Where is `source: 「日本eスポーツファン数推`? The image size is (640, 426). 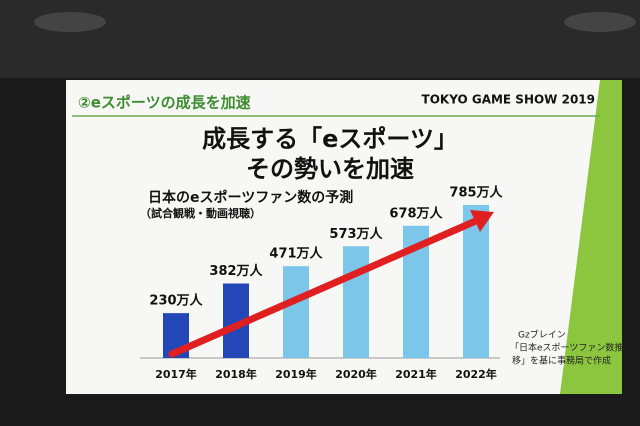
source: 「日本eスポーツファン数推 is located at coordinates (566, 348).